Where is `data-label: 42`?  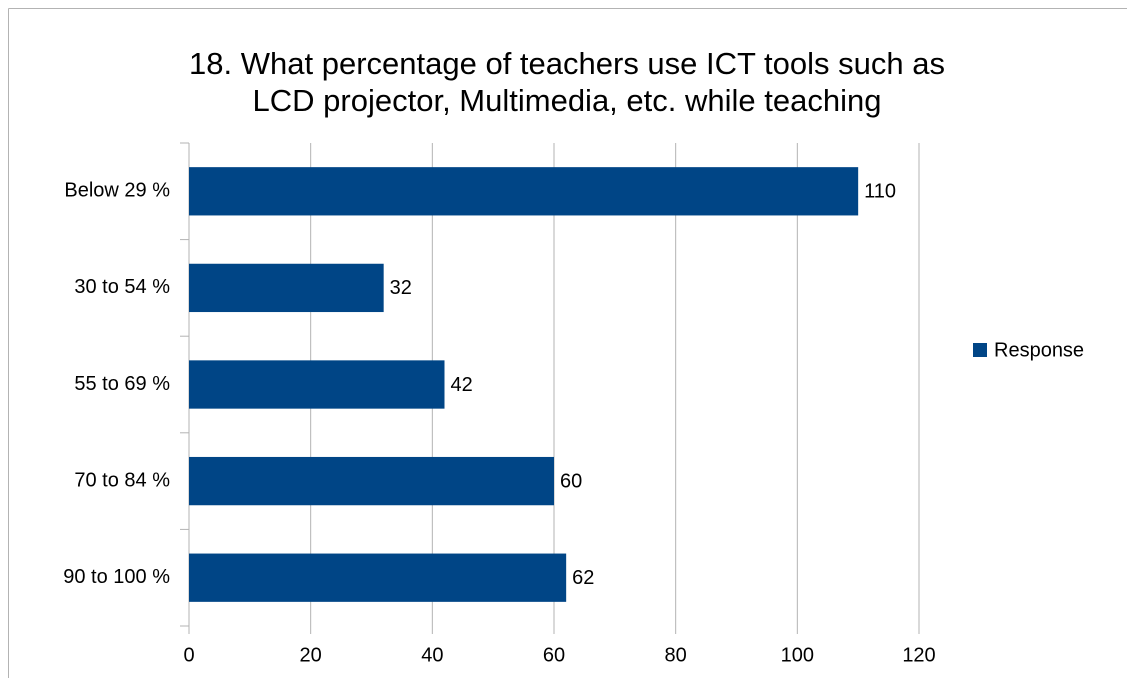 data-label: 42 is located at coordinates (462, 385).